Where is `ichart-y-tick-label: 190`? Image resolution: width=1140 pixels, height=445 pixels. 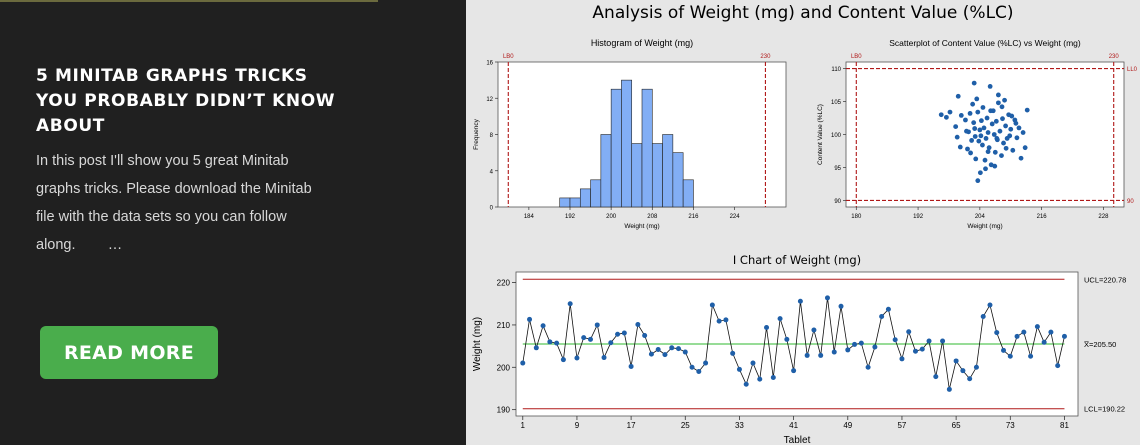
ichart-y-tick-label: 190 is located at coordinates (504, 410).